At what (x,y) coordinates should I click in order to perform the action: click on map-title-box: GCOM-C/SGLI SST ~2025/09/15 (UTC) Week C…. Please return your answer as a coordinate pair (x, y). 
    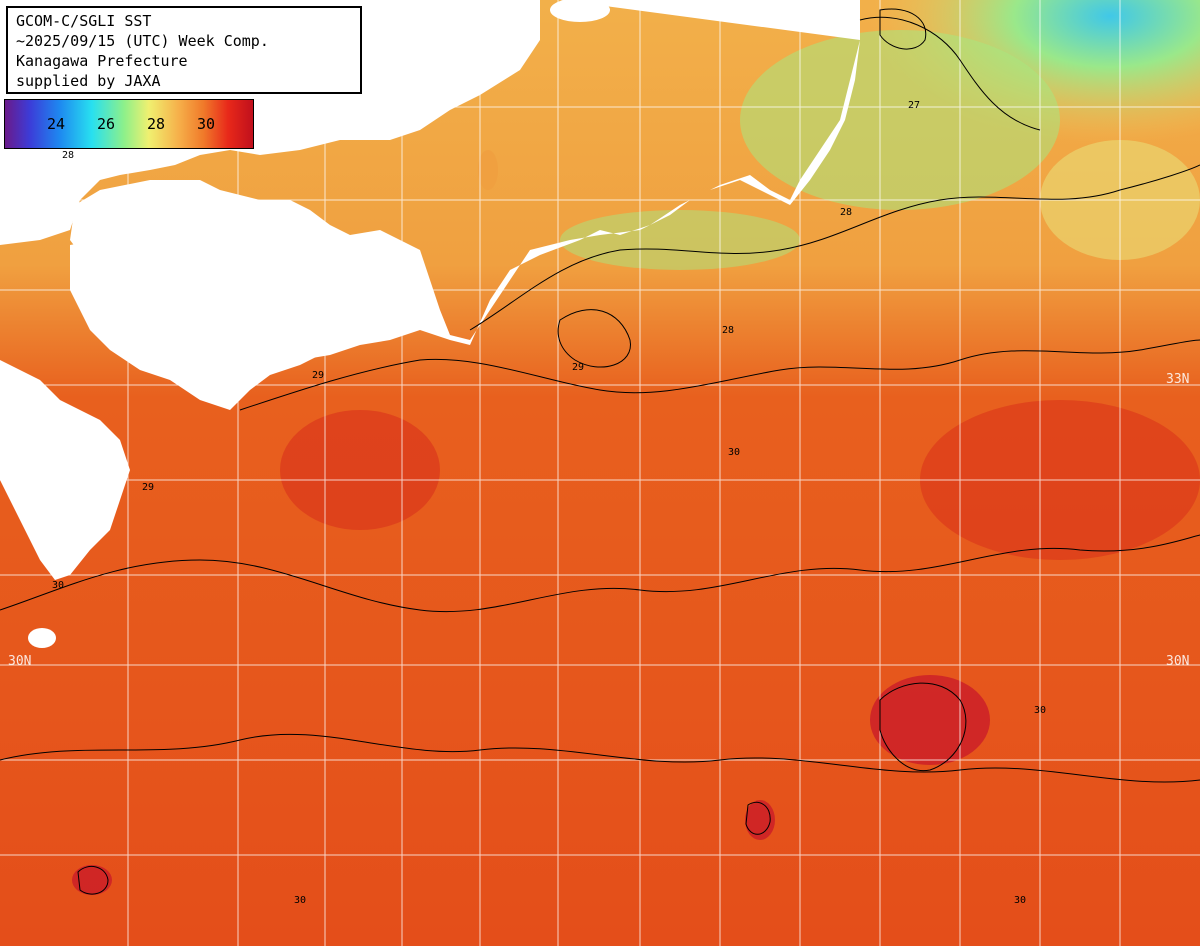
    Looking at the image, I should click on (184, 50).